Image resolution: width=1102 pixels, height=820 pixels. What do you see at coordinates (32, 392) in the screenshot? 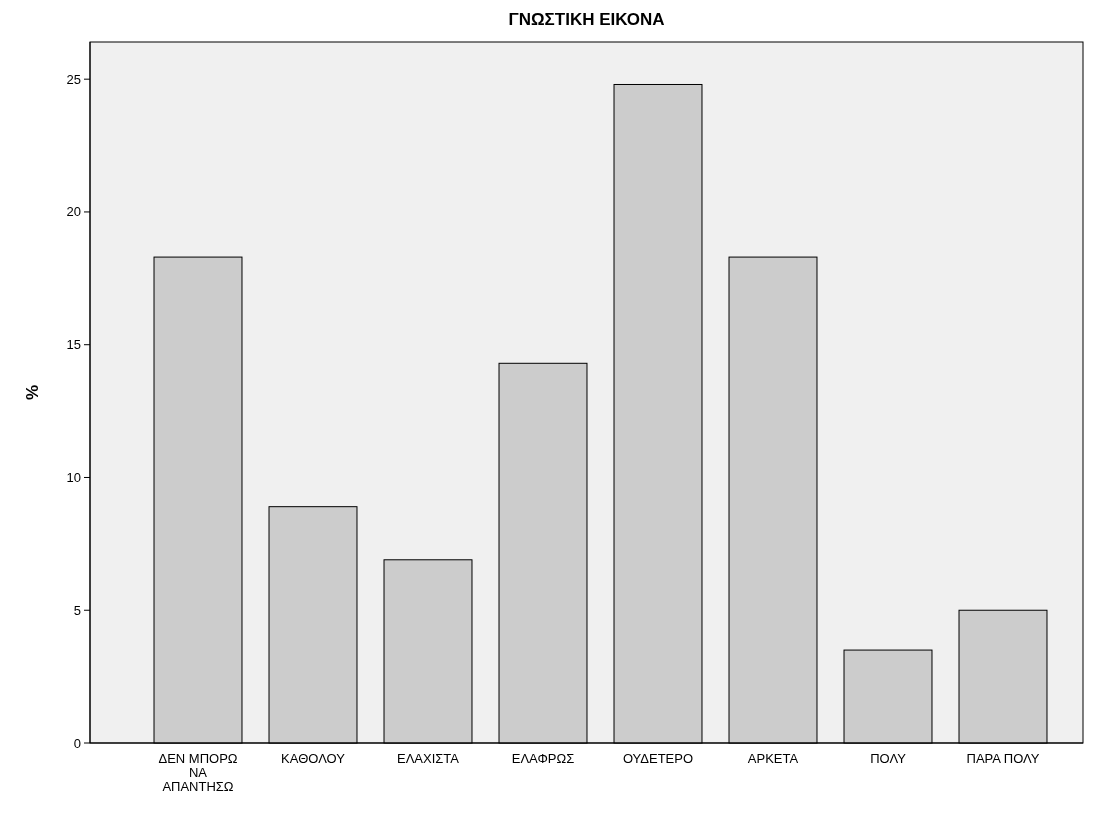
I see `y-axis-title: %` at bounding box center [32, 392].